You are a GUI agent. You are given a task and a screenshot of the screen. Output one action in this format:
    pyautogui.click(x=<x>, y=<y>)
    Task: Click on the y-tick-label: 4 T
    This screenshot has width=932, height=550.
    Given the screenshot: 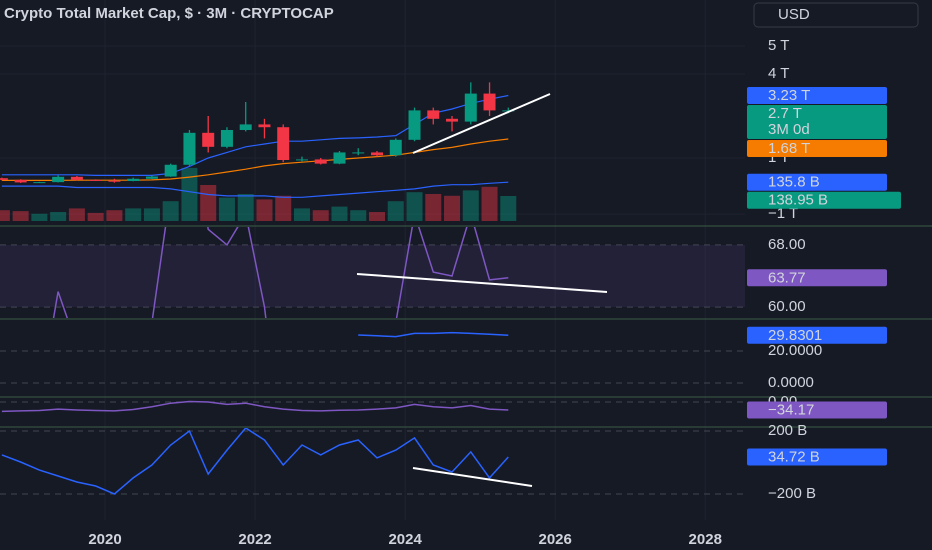 What is the action you would take?
    pyautogui.click(x=778, y=73)
    